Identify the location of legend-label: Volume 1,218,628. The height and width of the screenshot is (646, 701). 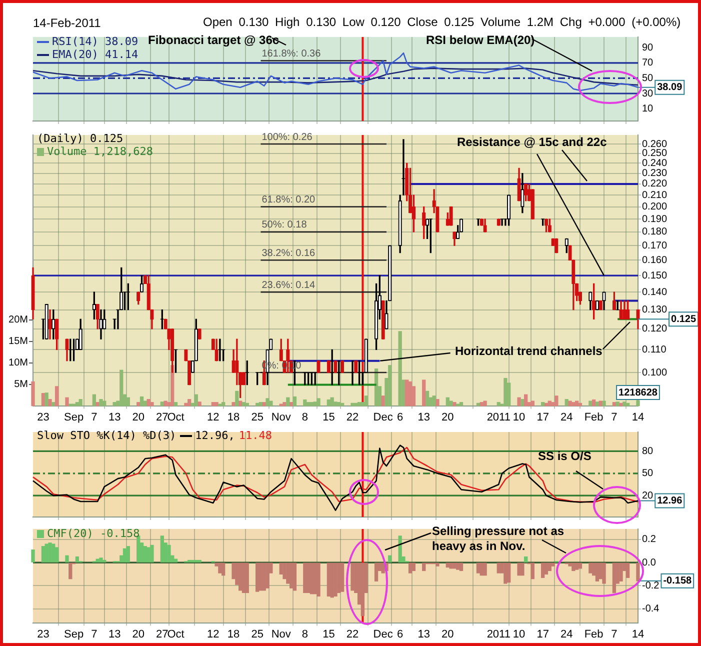
(100, 151).